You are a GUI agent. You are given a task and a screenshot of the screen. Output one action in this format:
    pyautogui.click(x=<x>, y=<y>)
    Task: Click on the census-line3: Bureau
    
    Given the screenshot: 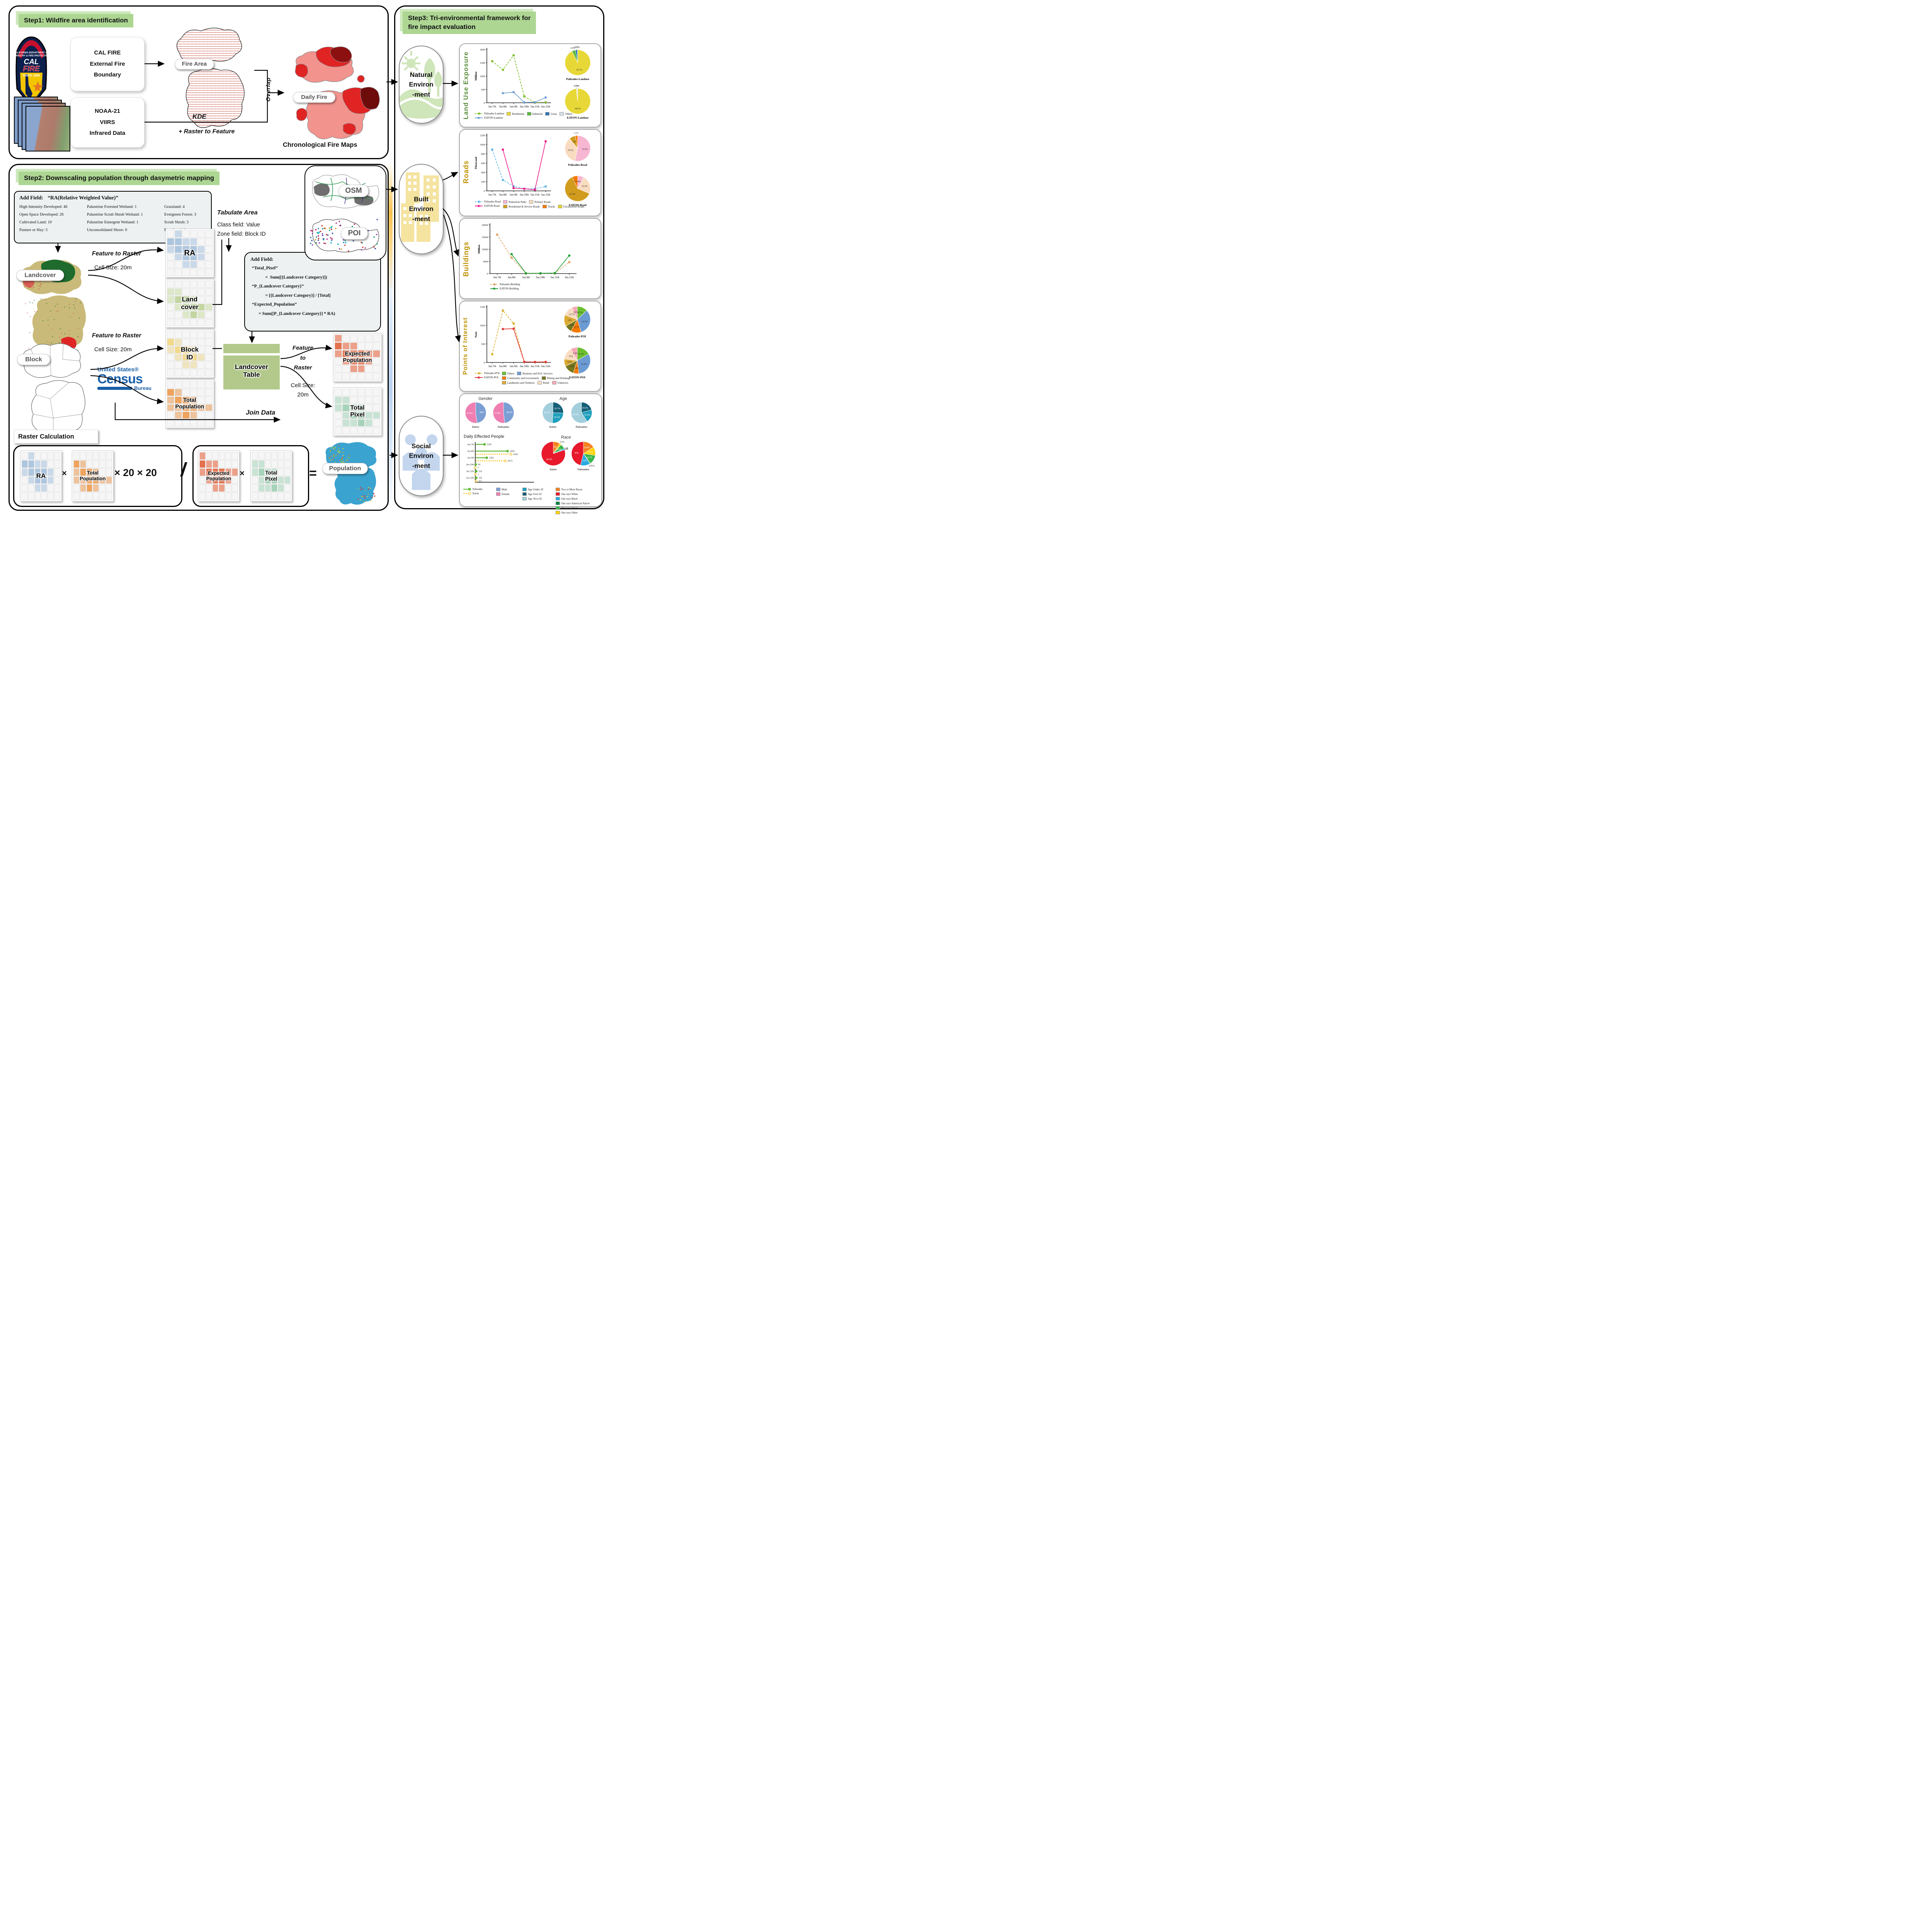 What is the action you would take?
    pyautogui.click(x=143, y=388)
    